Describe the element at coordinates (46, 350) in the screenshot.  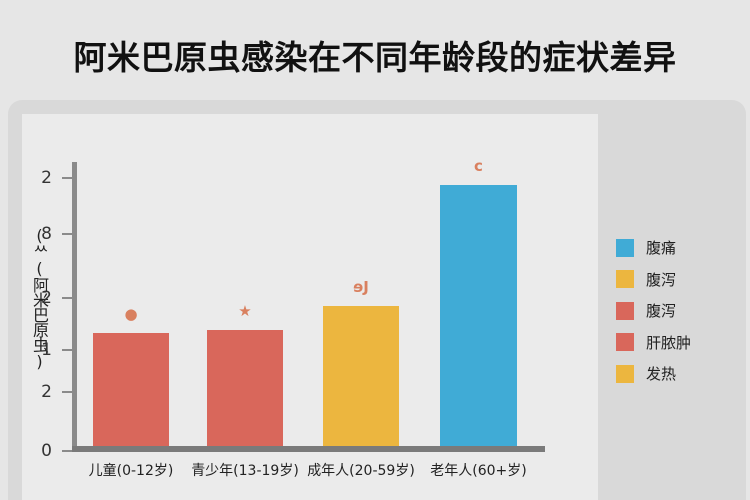
I see `y-tick-label: 1` at that location.